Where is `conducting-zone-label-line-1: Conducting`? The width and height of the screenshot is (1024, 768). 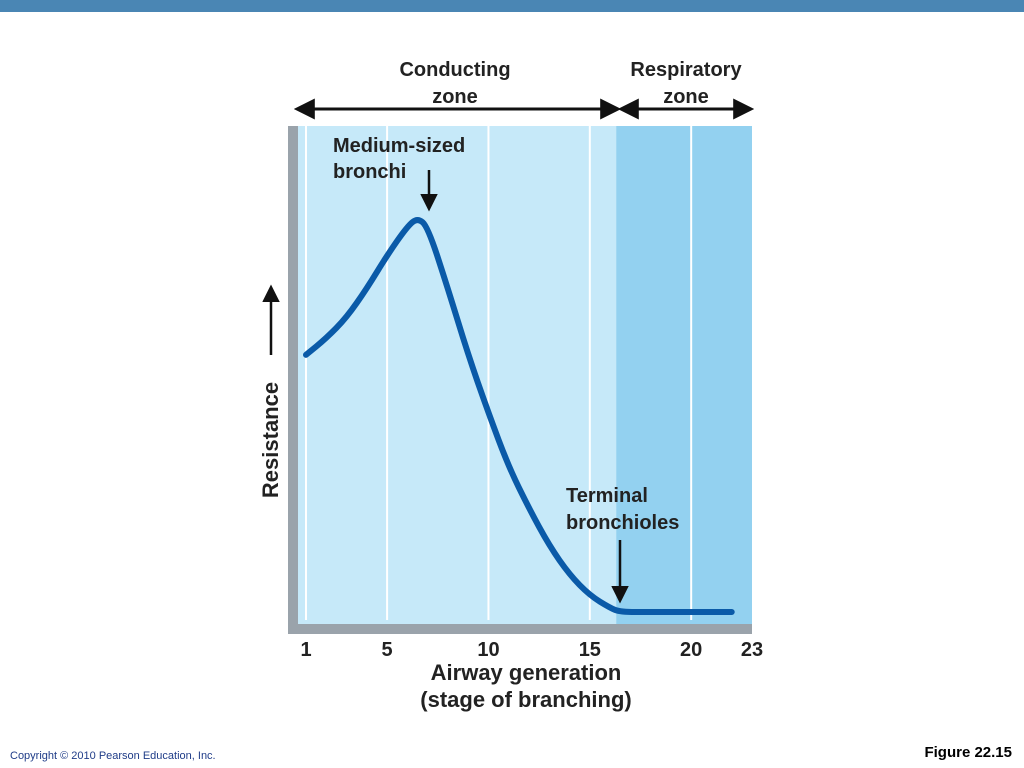 conducting-zone-label-line-1: Conducting is located at coordinates (454, 70).